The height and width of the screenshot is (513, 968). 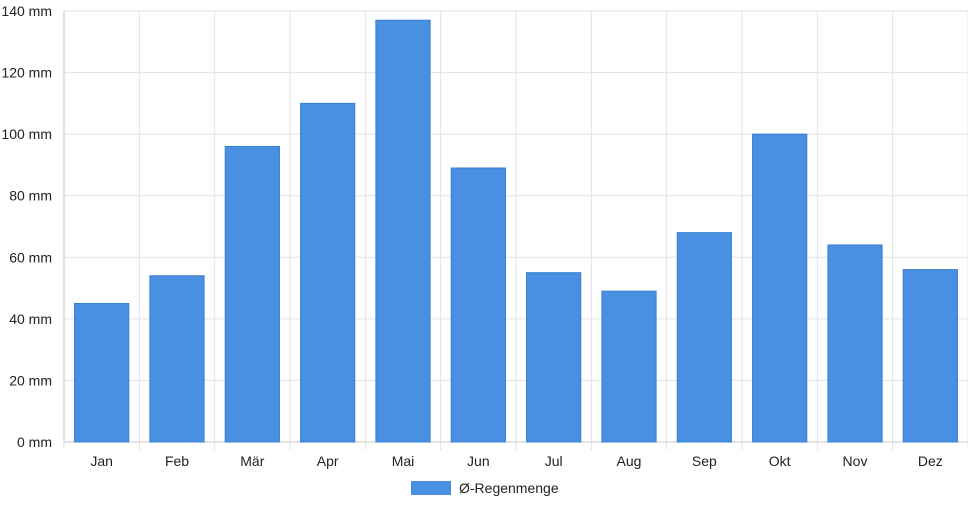 I want to click on x-tick-label: Feb, so click(x=177, y=461).